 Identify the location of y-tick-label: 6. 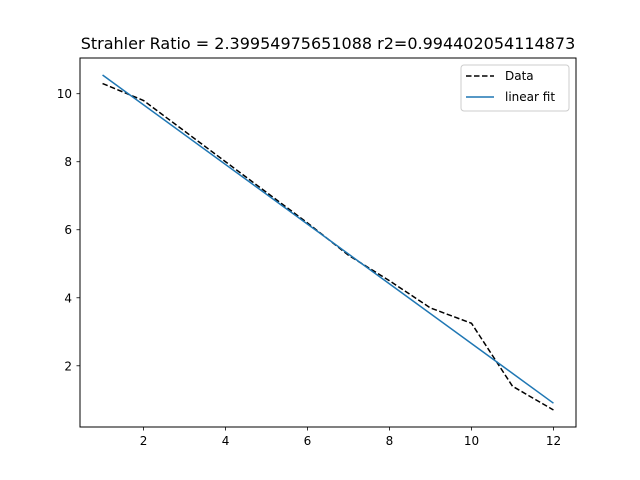
(68, 230).